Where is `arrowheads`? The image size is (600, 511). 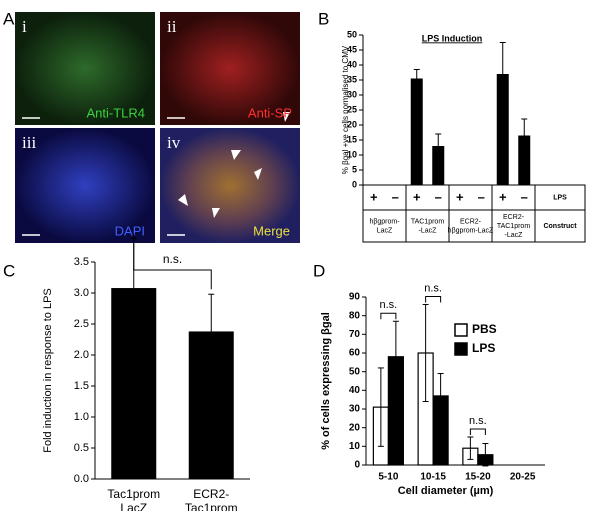 arrowheads is located at coordinates (234, 165).